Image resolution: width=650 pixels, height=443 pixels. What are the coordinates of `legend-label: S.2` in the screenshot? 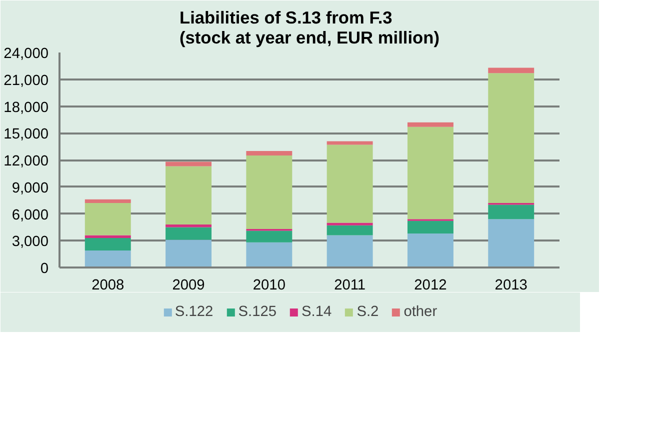 It's located at (367, 312).